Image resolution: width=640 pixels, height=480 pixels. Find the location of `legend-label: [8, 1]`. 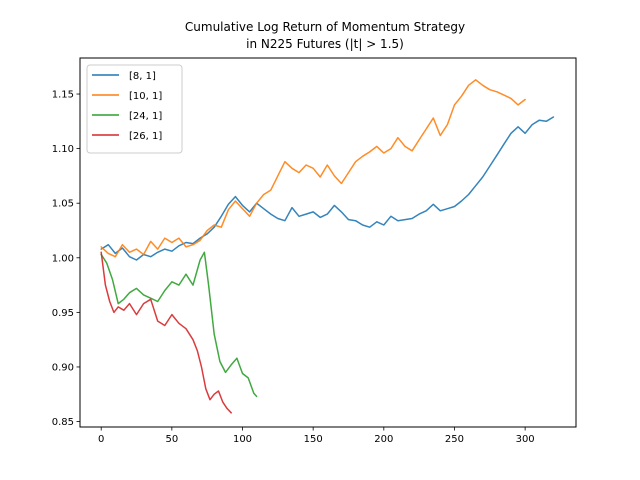

legend-label: [8, 1] is located at coordinates (142, 76).